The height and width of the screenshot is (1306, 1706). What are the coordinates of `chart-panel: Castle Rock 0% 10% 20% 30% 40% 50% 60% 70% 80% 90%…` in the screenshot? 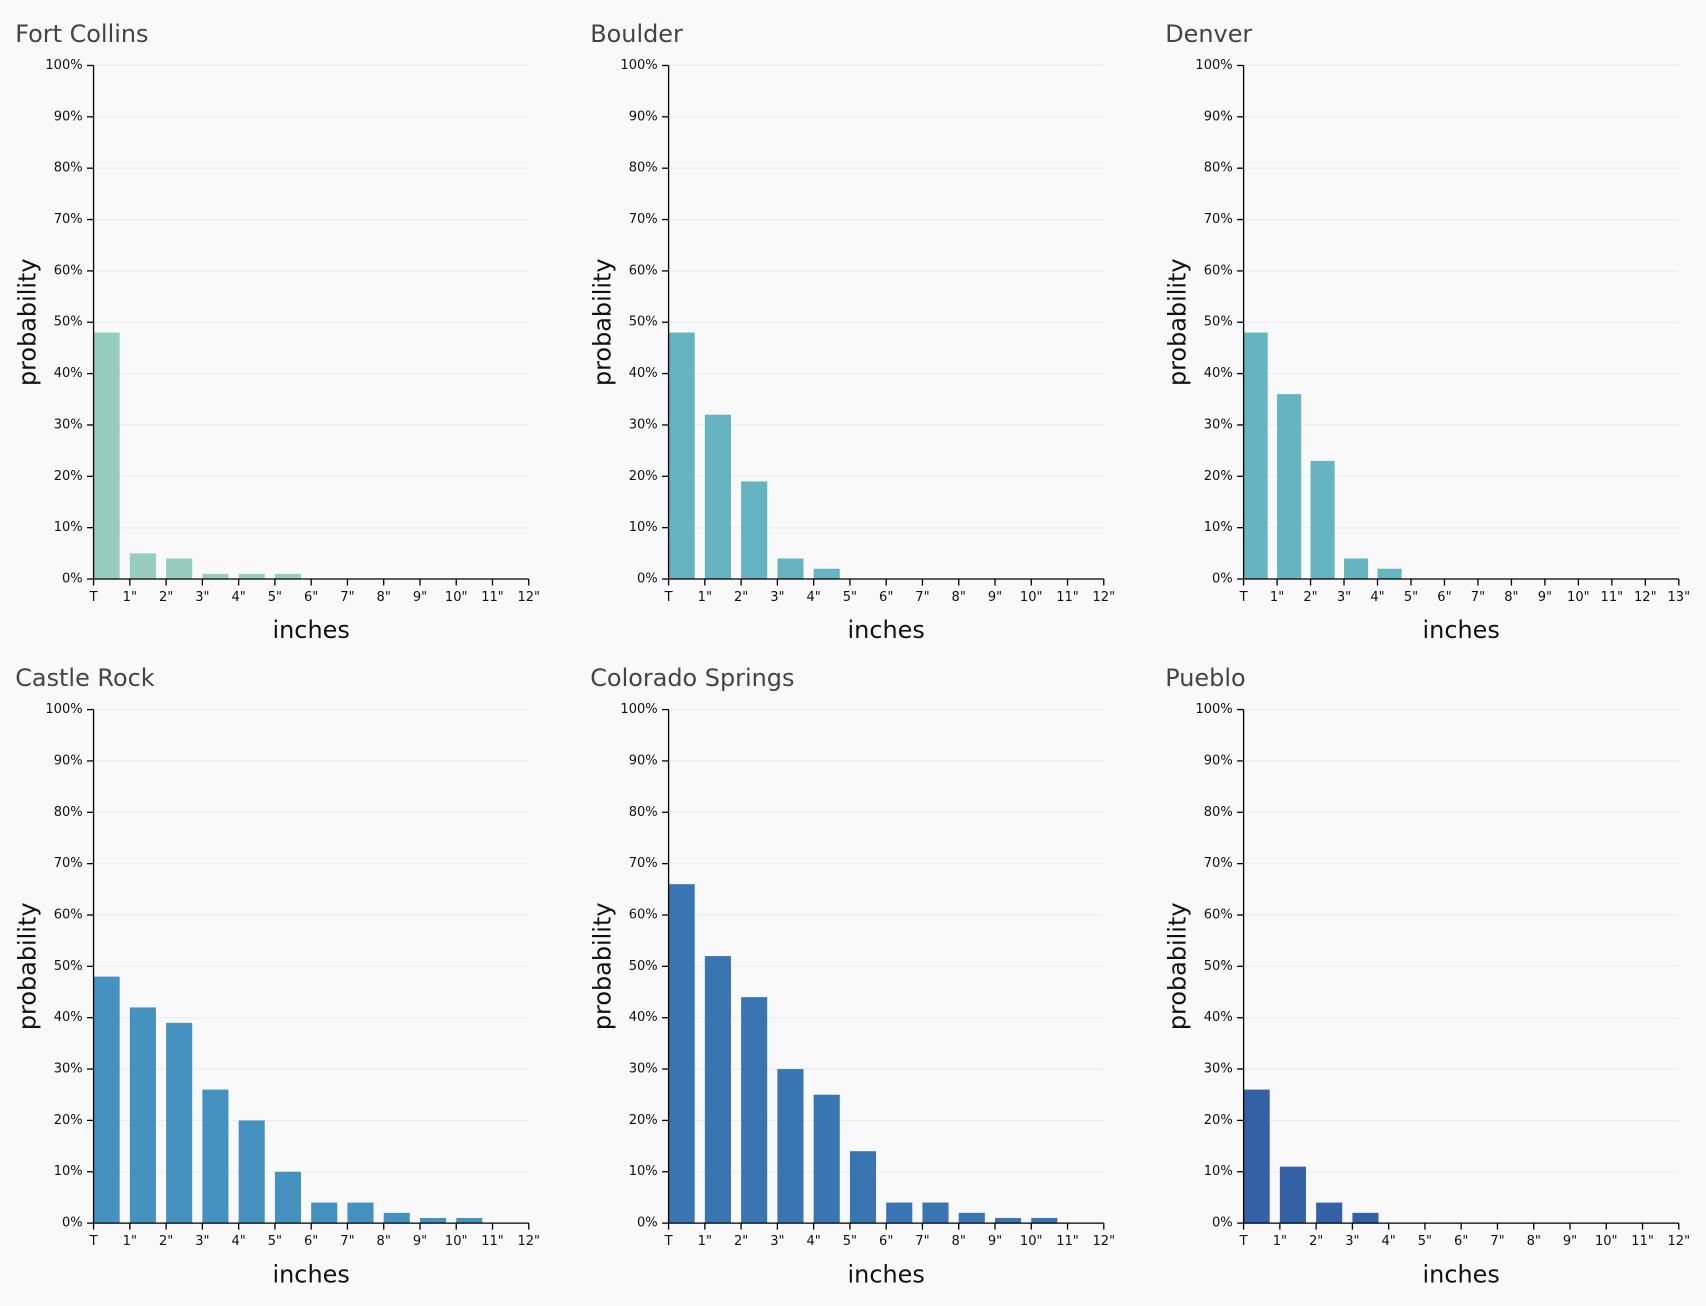 It's located at (276, 976).